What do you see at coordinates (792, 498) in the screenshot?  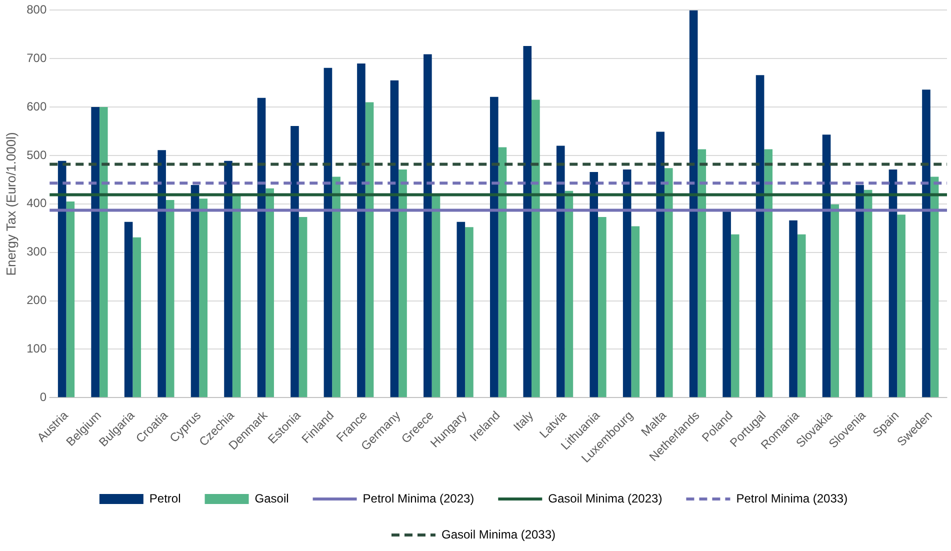 I see `legend-label: Petrol Minima (2033)` at bounding box center [792, 498].